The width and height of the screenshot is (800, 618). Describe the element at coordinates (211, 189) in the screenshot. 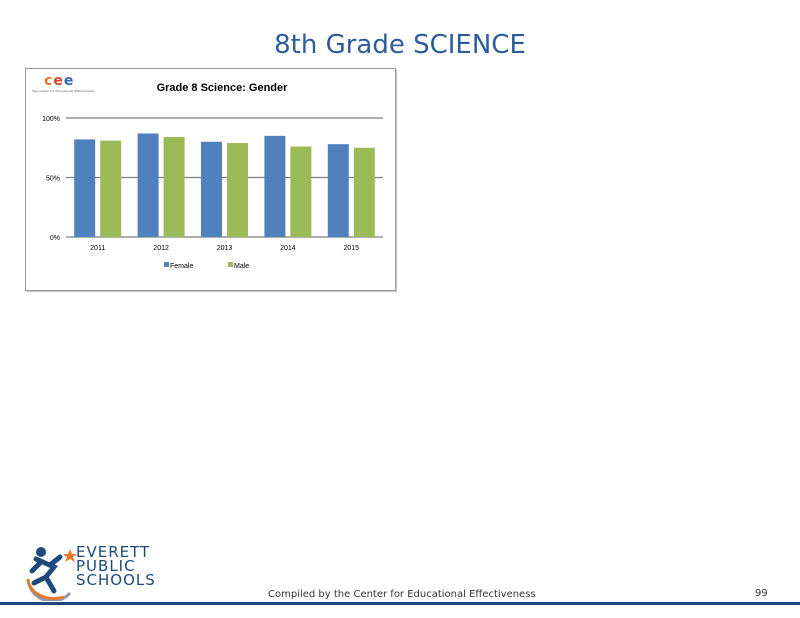

I see `bar-female-2013` at that location.